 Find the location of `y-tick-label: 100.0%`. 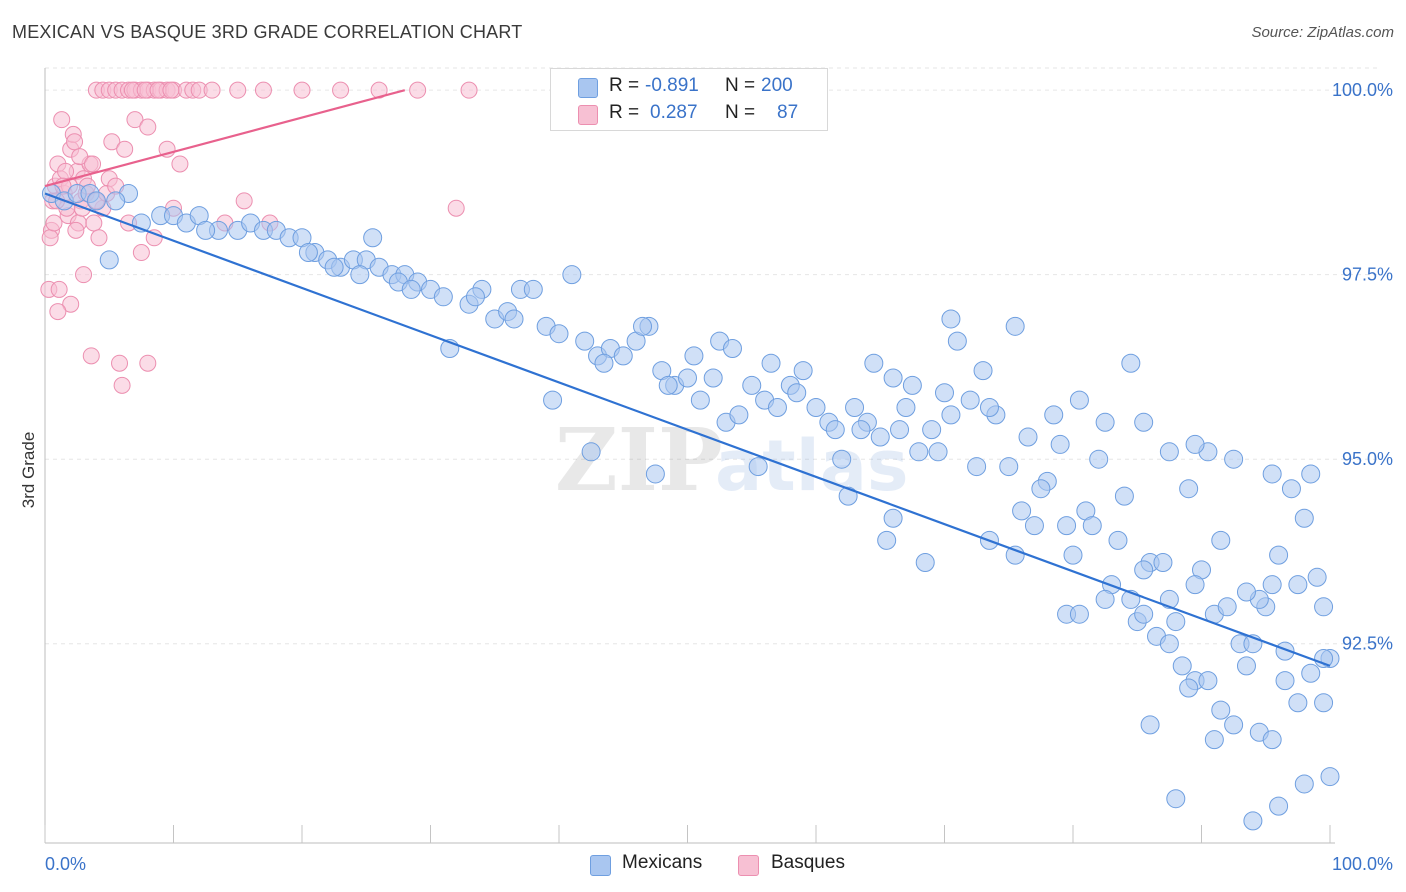

y-tick-label: 100.0% is located at coordinates (1362, 90).